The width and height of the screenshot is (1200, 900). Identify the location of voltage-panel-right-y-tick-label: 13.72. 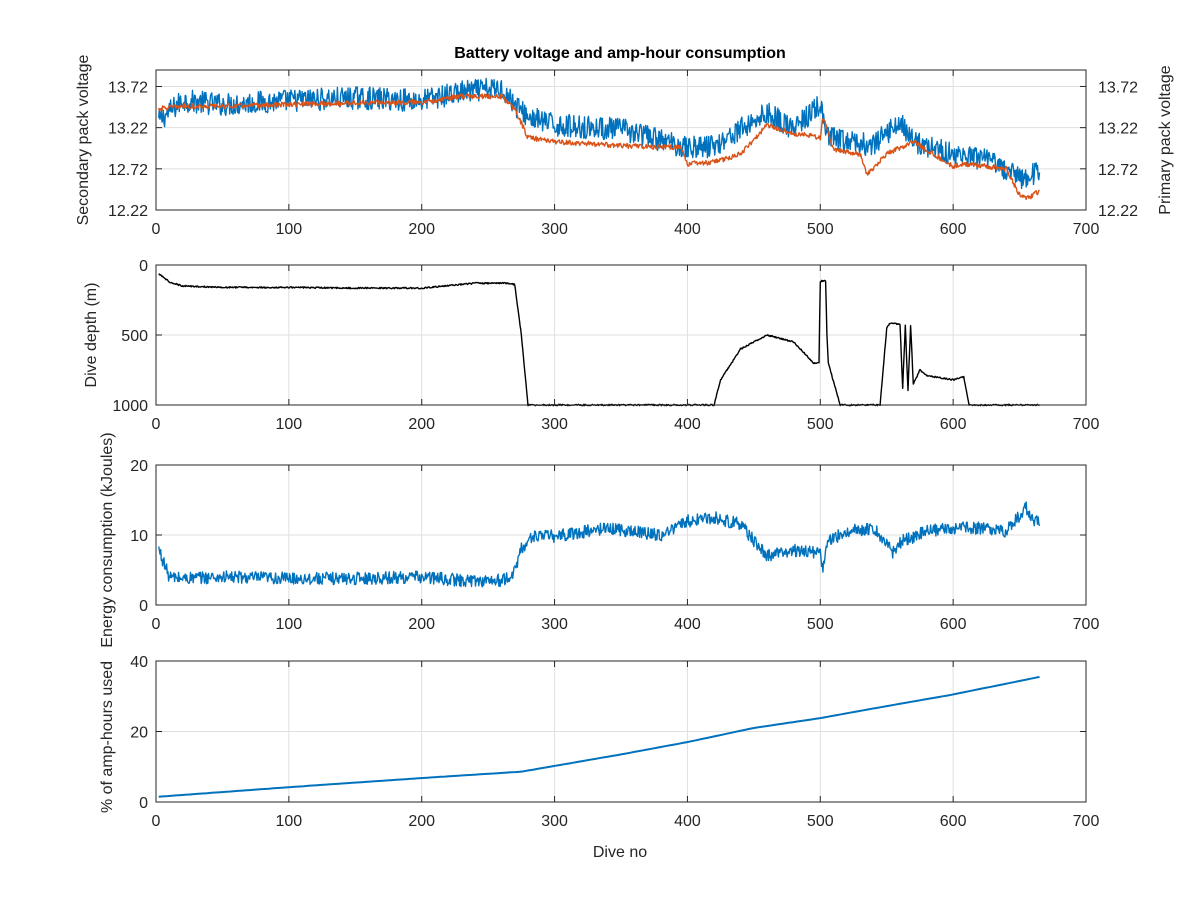
(1118, 87).